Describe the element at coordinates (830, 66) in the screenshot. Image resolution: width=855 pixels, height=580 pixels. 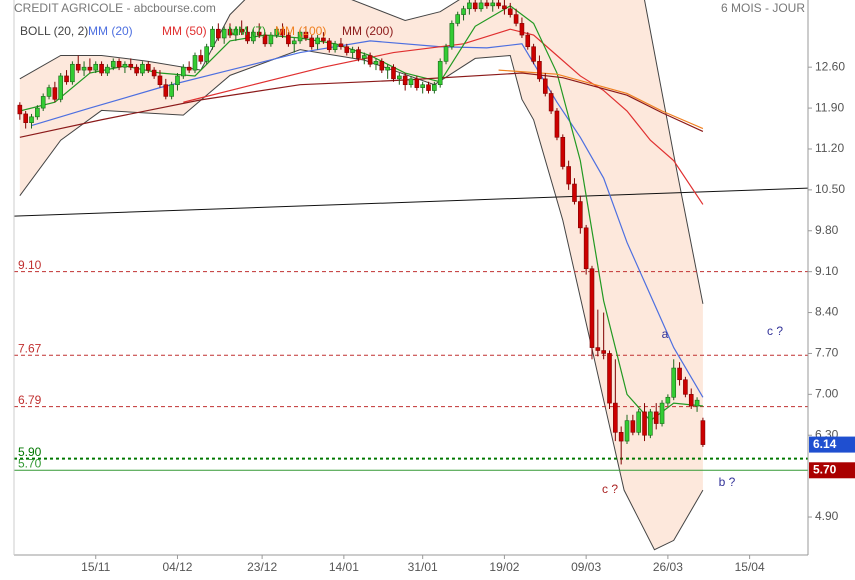
I see `y-tick-label: 12.60` at that location.